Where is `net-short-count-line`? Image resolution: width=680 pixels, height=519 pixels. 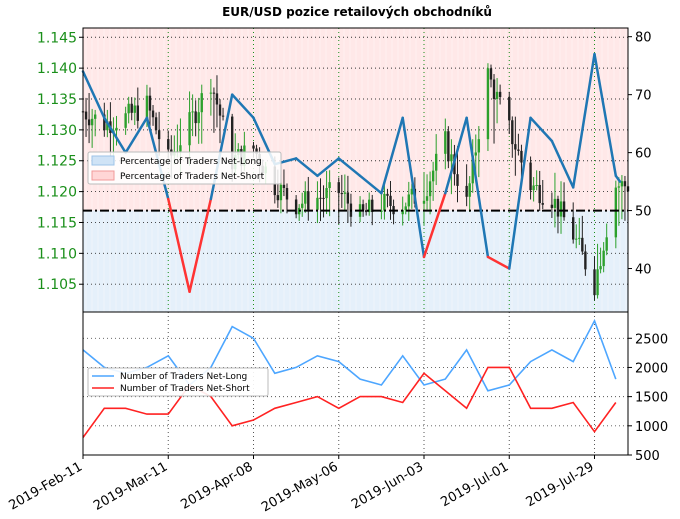
net-short-count-line is located at coordinates (349, 402).